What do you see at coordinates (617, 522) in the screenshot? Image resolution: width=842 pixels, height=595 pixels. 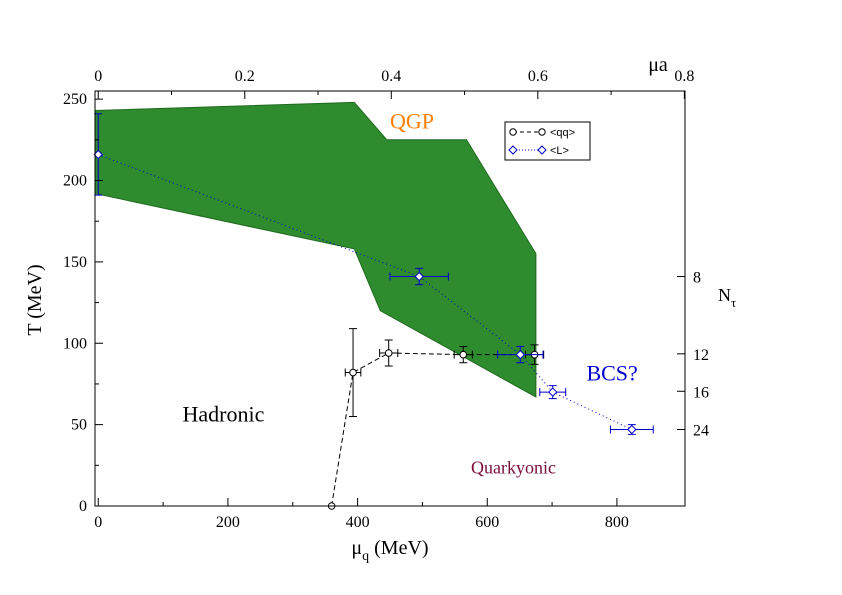 I see `x-tick-label-4: 800` at bounding box center [617, 522].